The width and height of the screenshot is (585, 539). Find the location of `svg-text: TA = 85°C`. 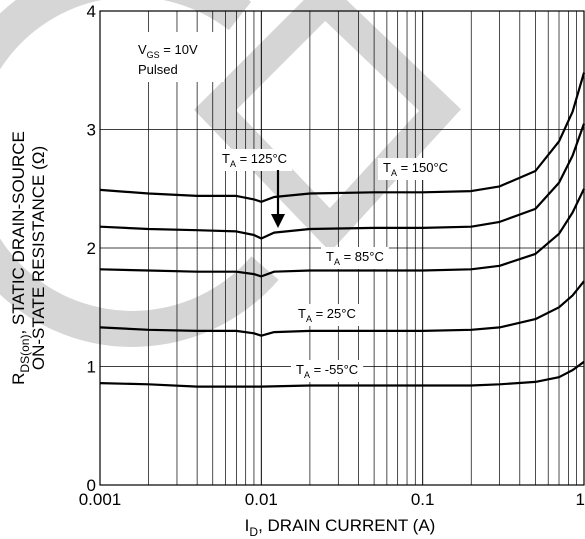

svg-text: TA = 85°C is located at coordinates (355, 258).